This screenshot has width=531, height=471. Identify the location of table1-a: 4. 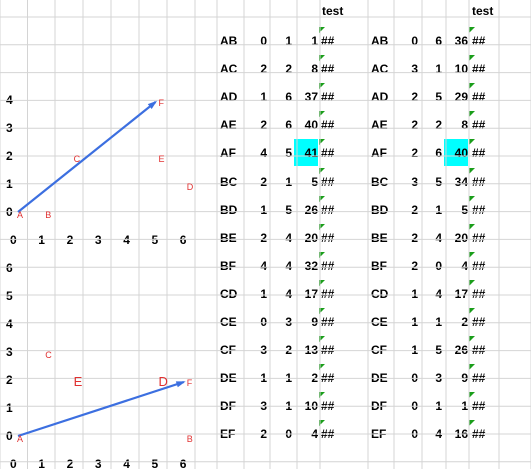
(263, 265).